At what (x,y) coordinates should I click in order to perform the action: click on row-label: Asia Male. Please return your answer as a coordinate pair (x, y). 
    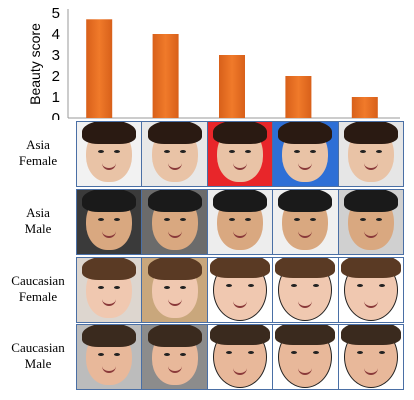
    Looking at the image, I should click on (38, 221).